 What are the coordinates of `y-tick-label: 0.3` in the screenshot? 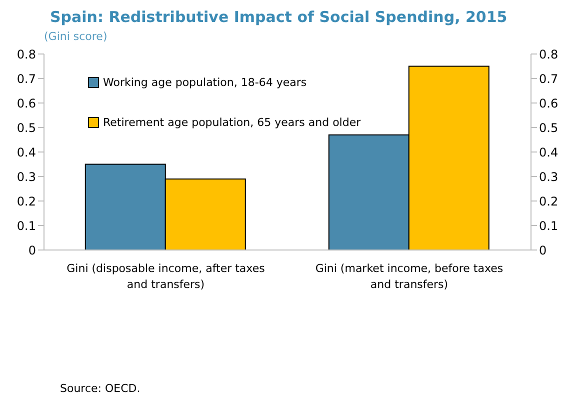 It's located at (26, 177).